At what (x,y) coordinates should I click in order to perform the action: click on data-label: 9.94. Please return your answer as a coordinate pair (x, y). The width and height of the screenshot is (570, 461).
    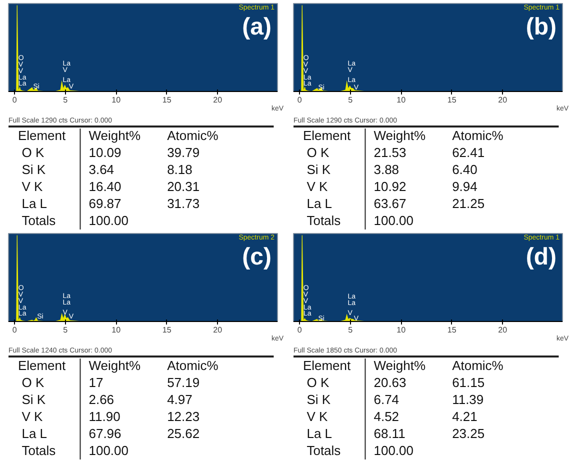
    Looking at the image, I should click on (465, 186).